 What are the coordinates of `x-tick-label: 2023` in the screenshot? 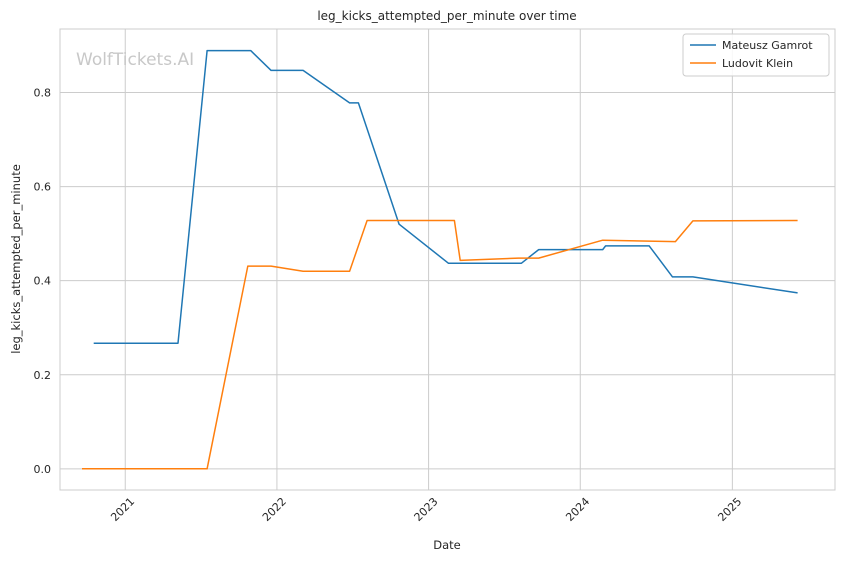 It's located at (426, 509).